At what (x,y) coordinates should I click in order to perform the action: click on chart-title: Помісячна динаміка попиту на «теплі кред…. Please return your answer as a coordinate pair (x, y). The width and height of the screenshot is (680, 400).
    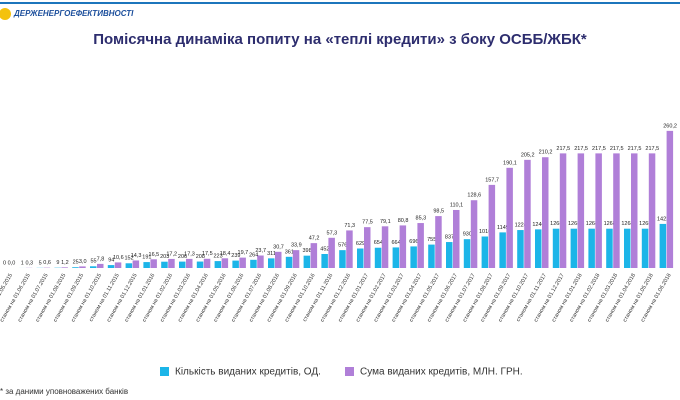
    Looking at the image, I should click on (340, 39).